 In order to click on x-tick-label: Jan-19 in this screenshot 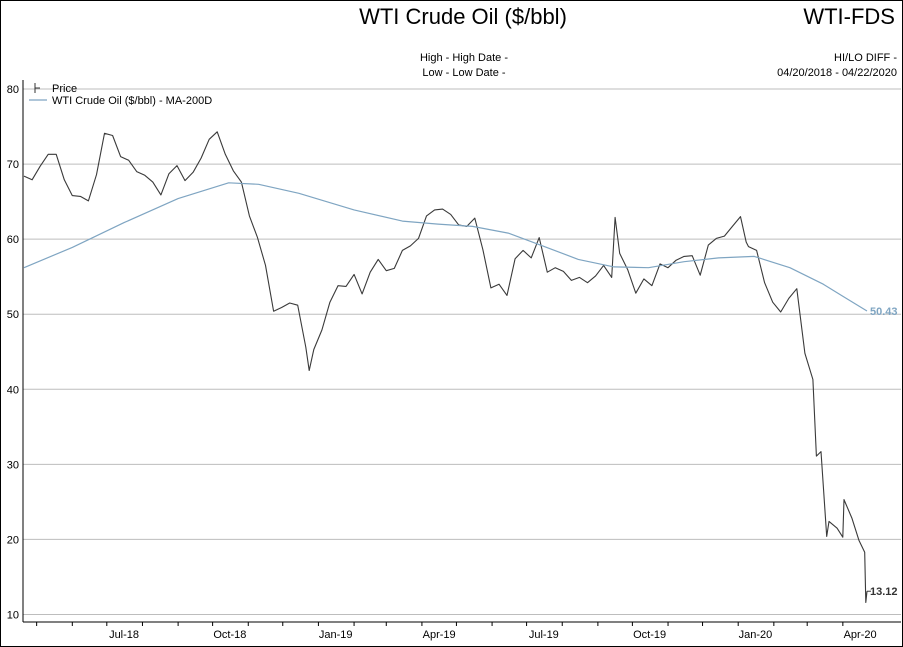, I will do `click(336, 635)`.